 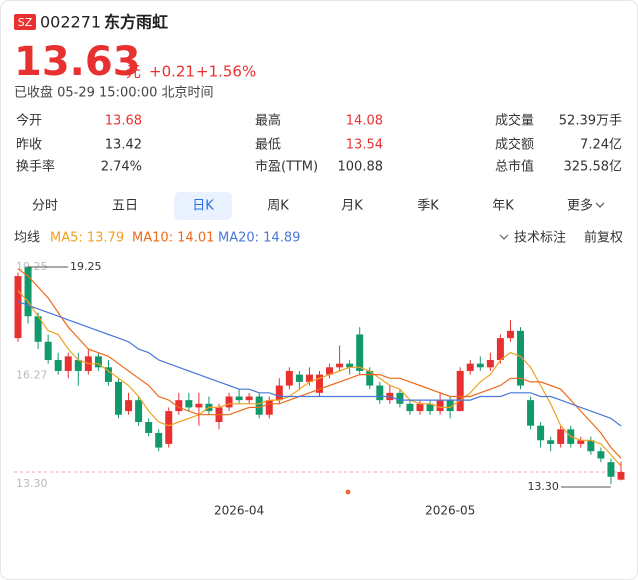 I want to click on stat-label: 成交额, so click(x=514, y=145).